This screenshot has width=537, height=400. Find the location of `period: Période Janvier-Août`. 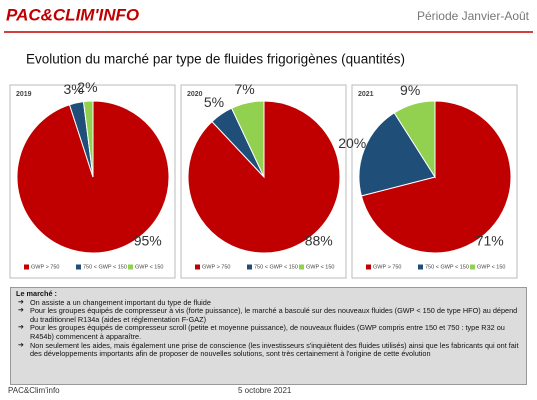

period: Période Janvier-Août is located at coordinates (473, 16).